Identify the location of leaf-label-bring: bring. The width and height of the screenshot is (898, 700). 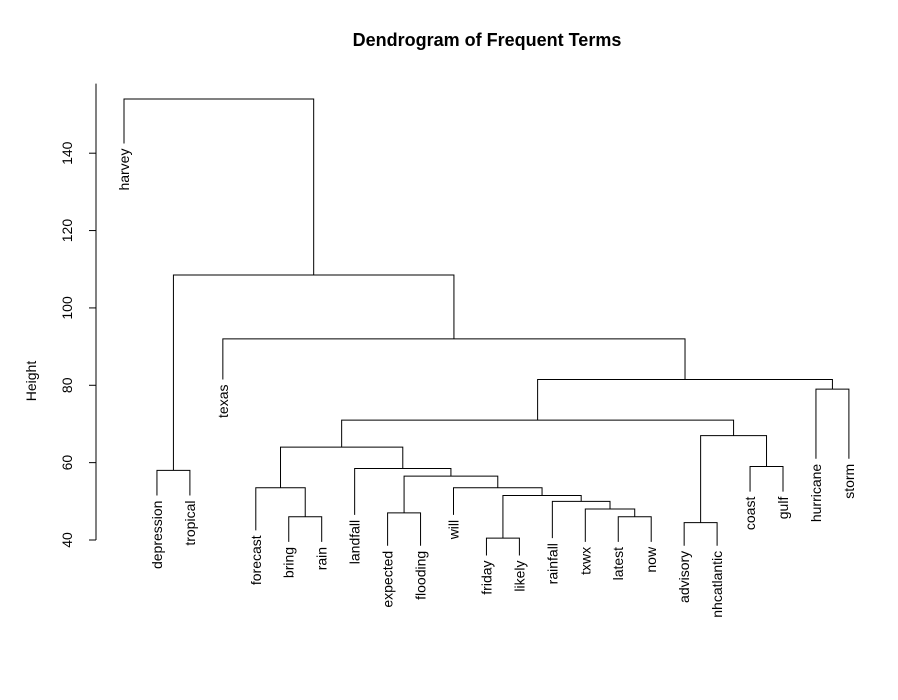
(289, 562).